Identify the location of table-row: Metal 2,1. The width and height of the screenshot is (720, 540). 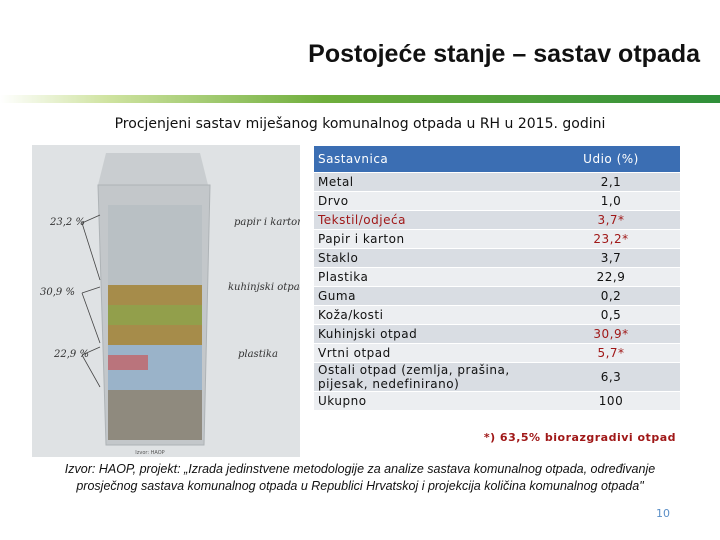
(497, 182).